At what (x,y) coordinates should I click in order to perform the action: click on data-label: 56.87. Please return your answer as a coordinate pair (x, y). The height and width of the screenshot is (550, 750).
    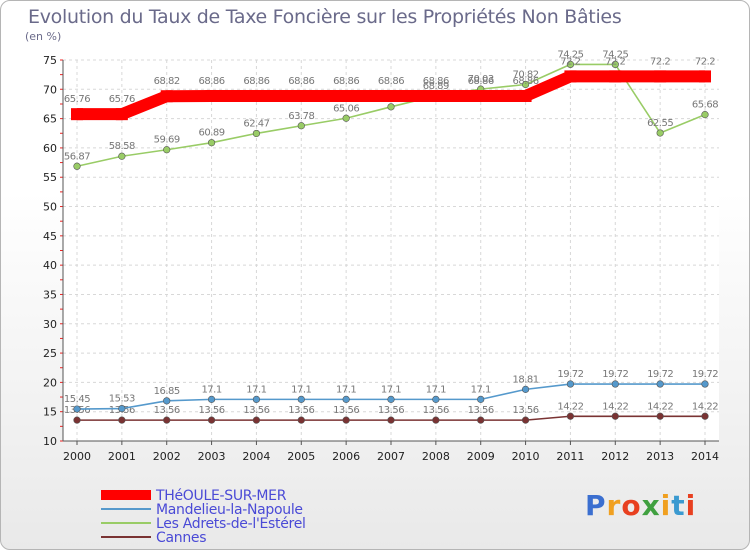
    Looking at the image, I should click on (77, 156).